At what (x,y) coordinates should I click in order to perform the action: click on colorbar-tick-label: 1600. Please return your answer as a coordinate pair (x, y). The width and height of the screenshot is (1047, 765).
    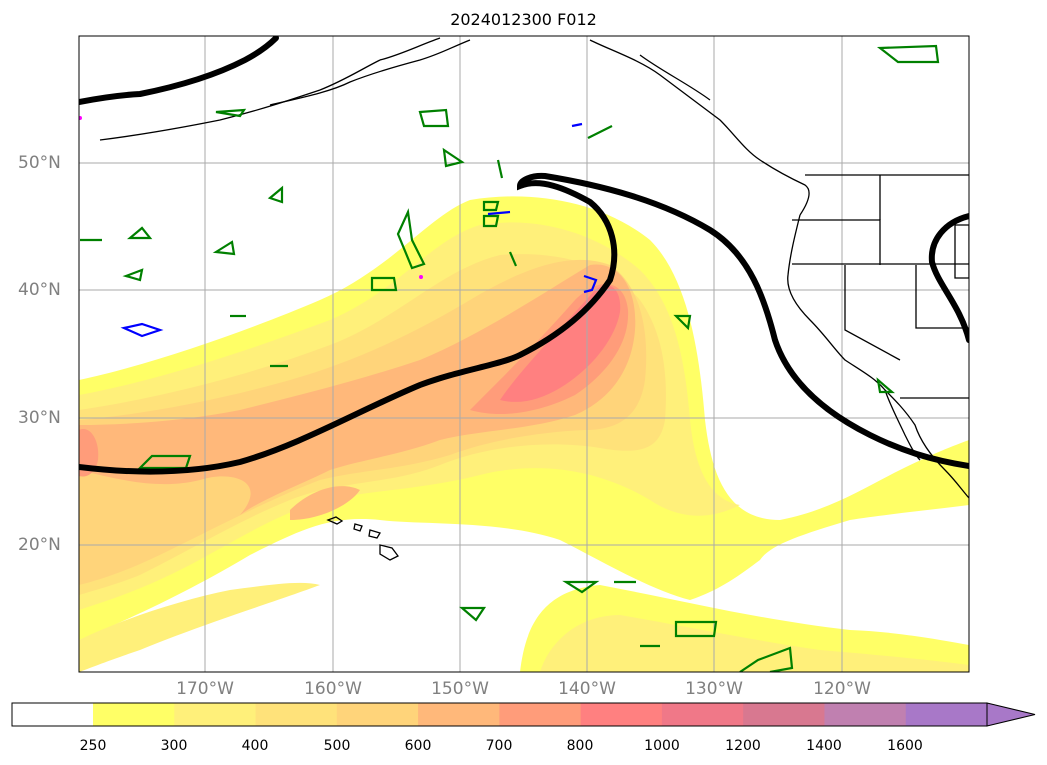
    Looking at the image, I should click on (905, 746).